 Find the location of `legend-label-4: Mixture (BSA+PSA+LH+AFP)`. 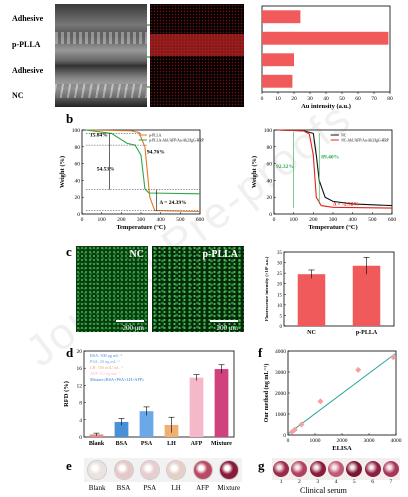

legend-label-4: Mixture (BSA+PSA+LH+AFP) is located at coordinates (117, 379).